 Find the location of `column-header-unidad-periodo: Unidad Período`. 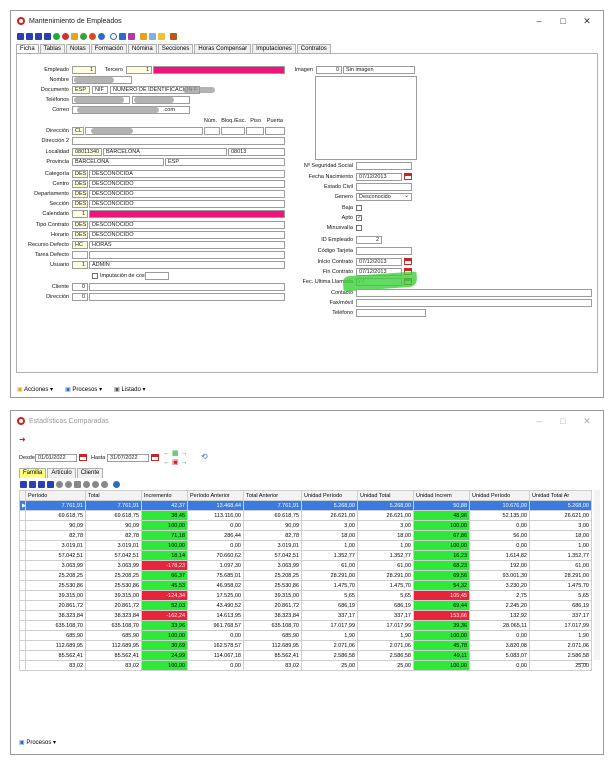

column-header-unidad-periodo: Unidad Período is located at coordinates (329, 495).